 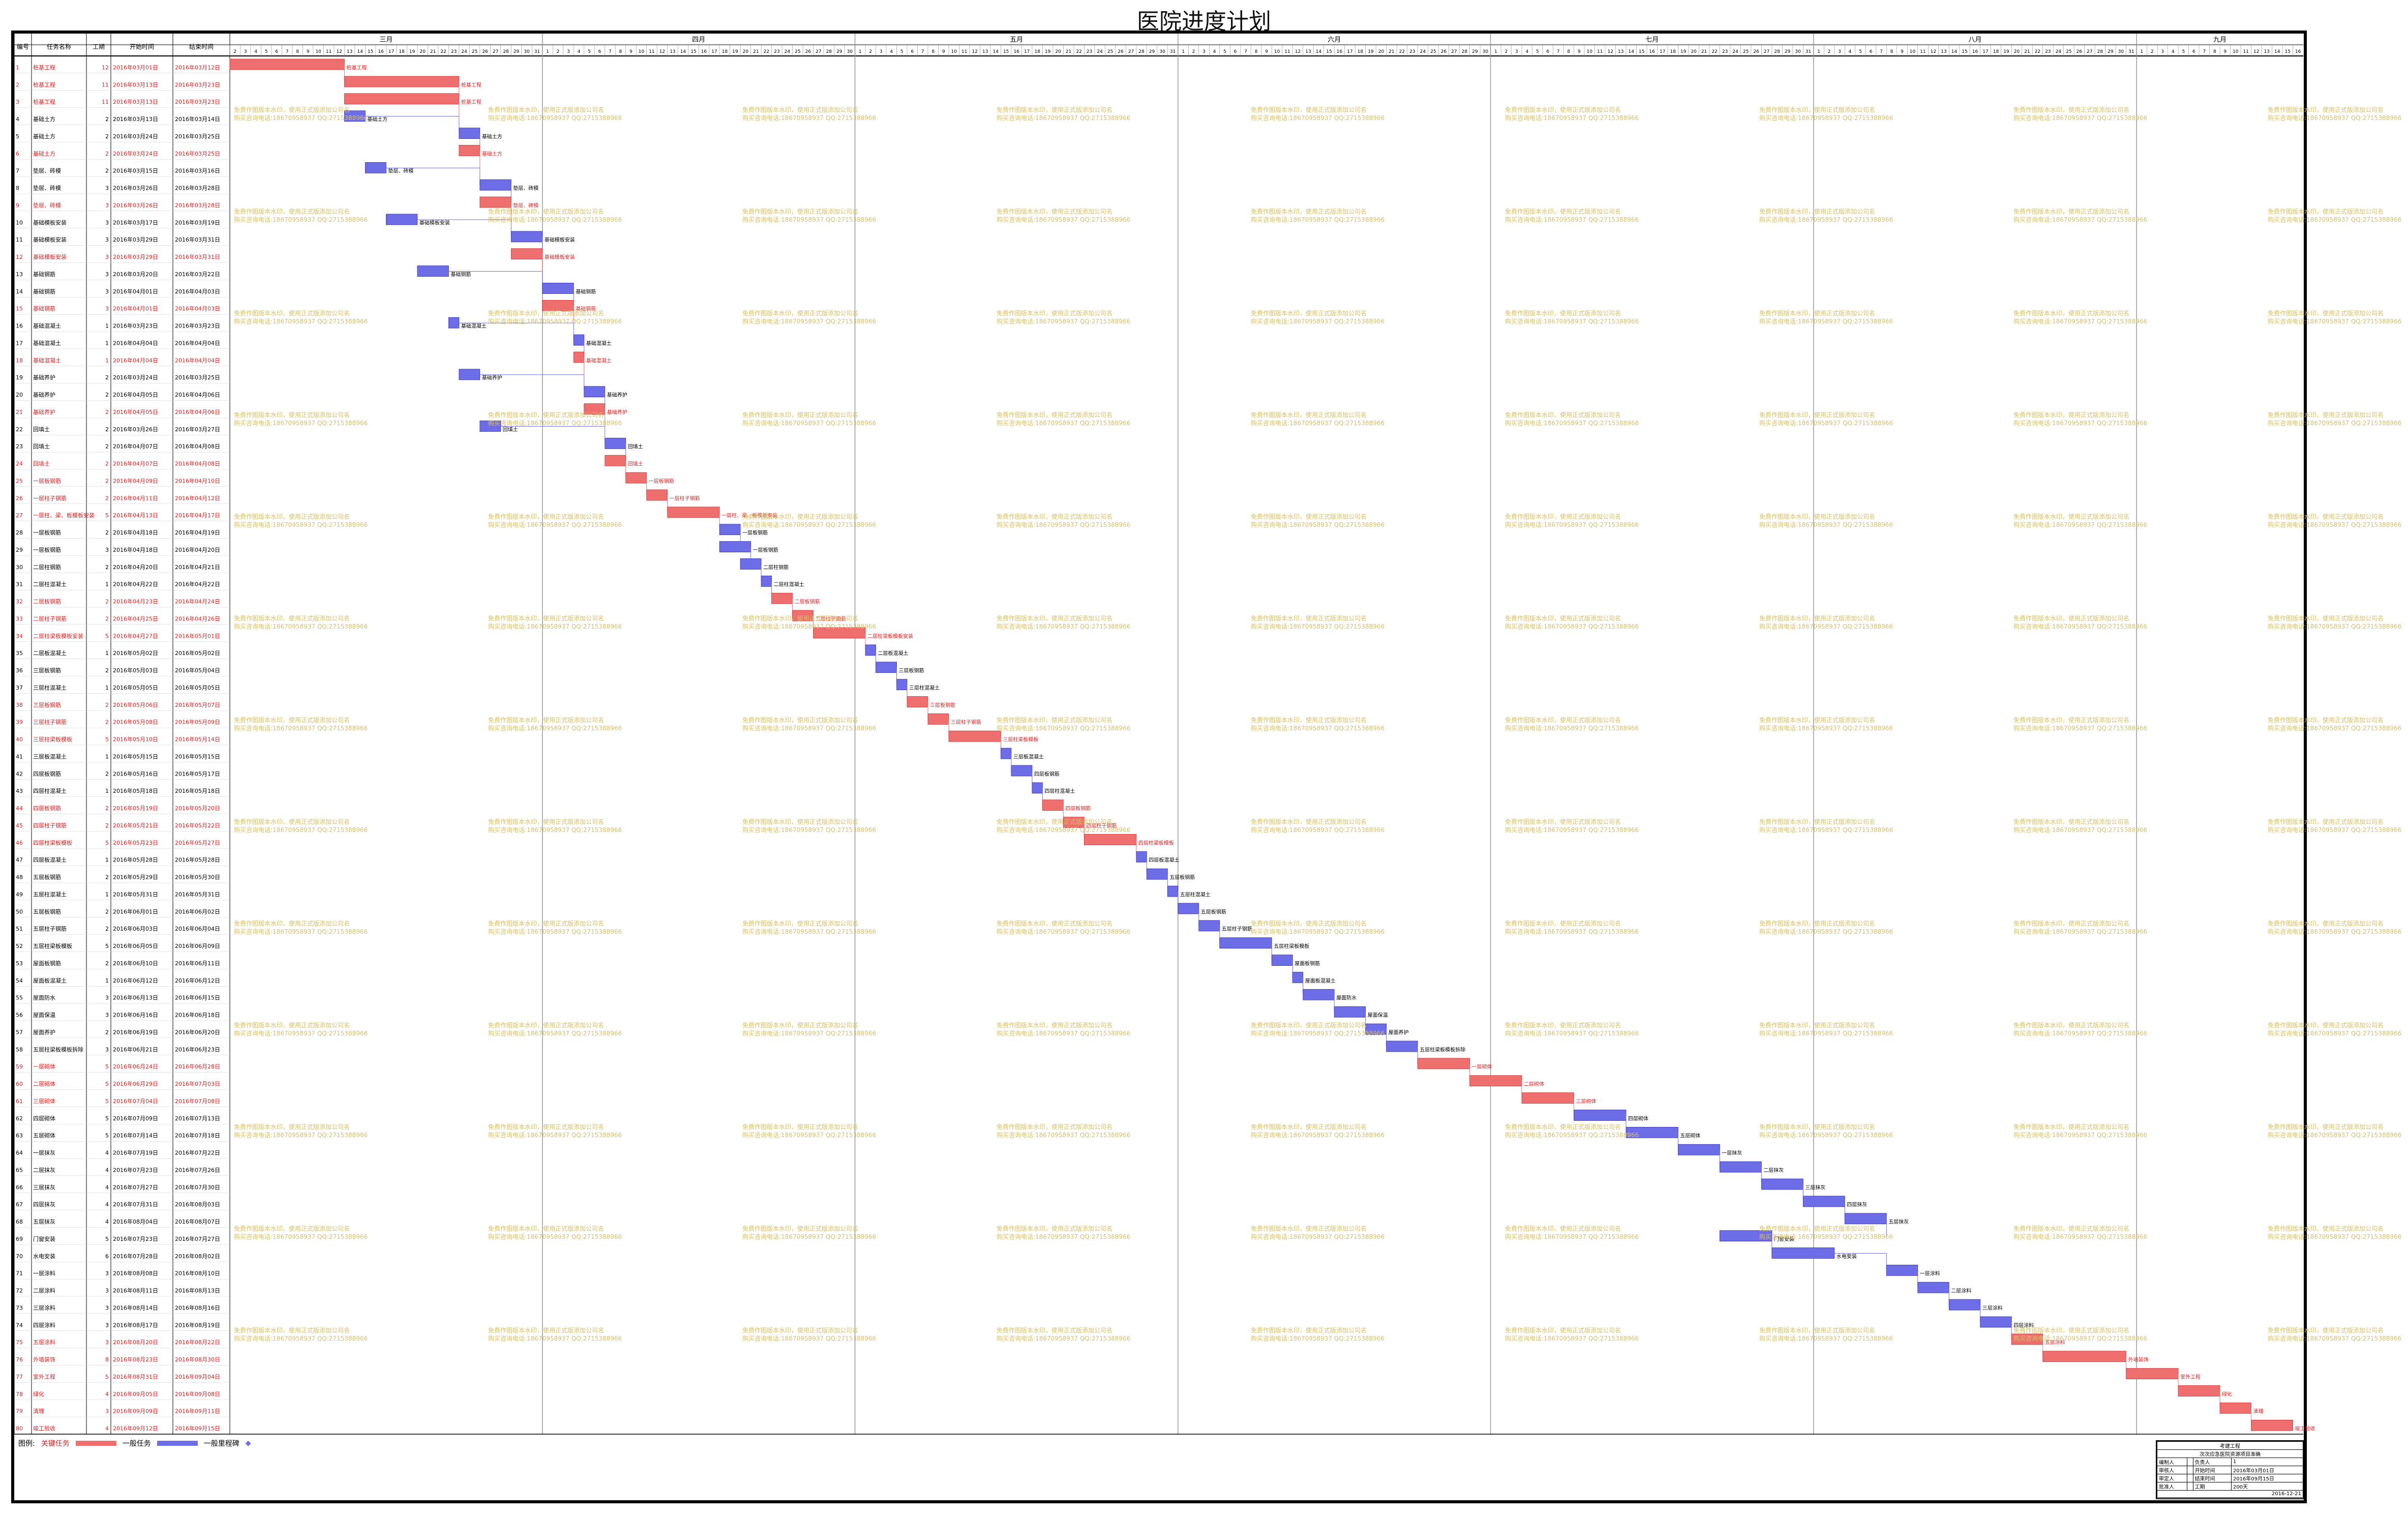 I want to click on task-duration: 5, so click(x=107, y=946).